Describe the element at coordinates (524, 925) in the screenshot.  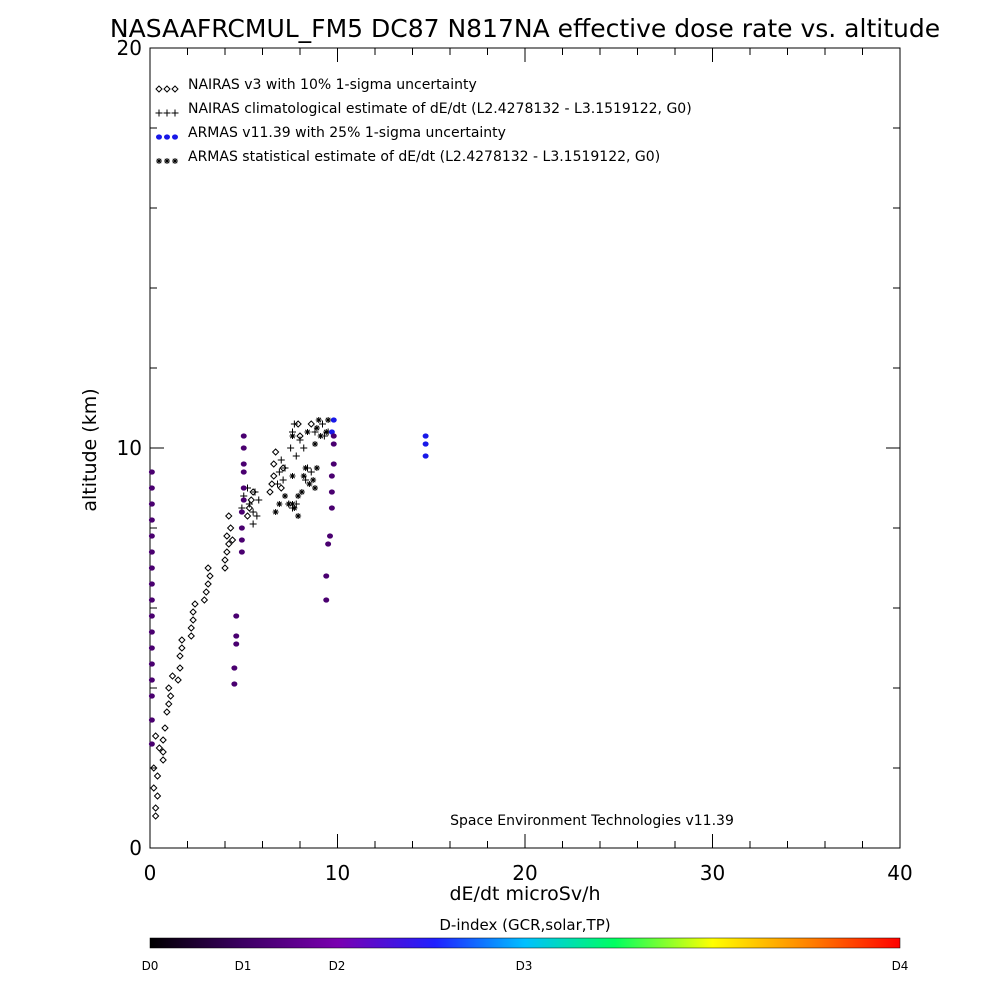
I see `colorbar-title: D-index (GCR,solar,TP)` at that location.